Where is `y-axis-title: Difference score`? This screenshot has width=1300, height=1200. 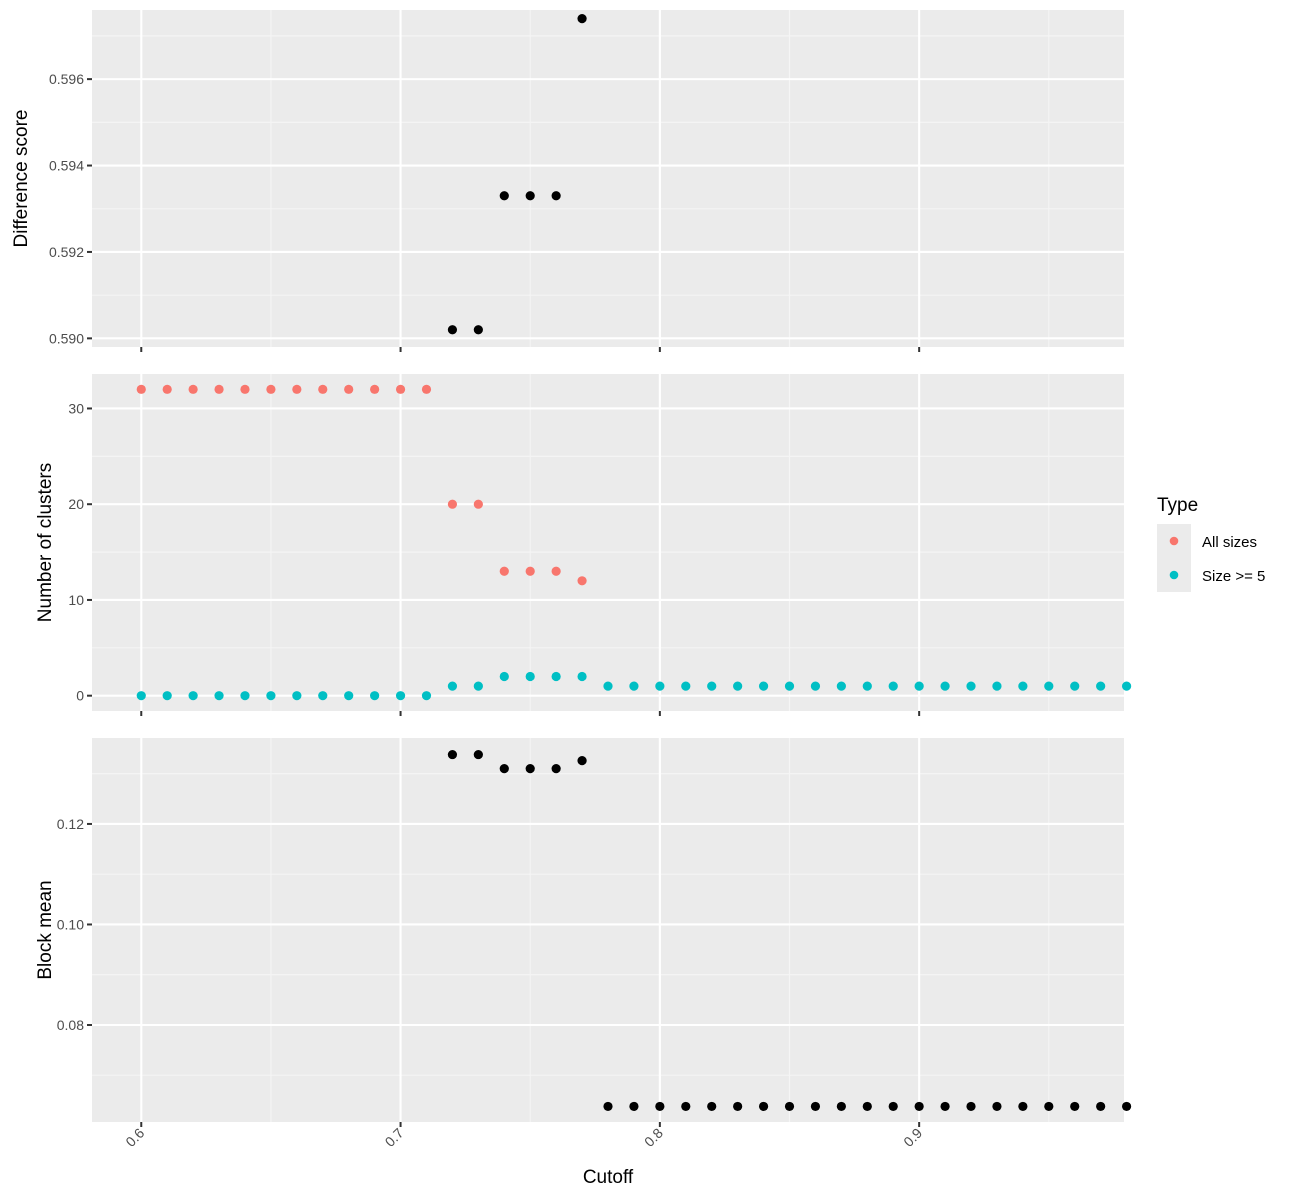 y-axis-title: Difference score is located at coordinates (21, 179).